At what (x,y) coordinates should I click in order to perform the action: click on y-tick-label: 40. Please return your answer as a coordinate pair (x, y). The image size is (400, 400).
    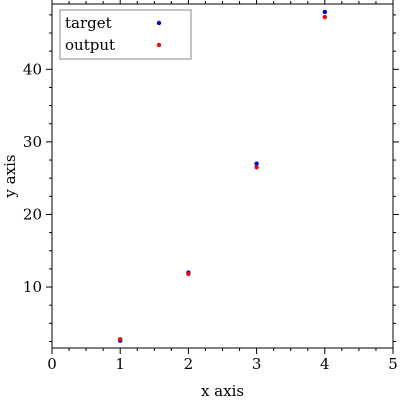
    Looking at the image, I should click on (32, 69).